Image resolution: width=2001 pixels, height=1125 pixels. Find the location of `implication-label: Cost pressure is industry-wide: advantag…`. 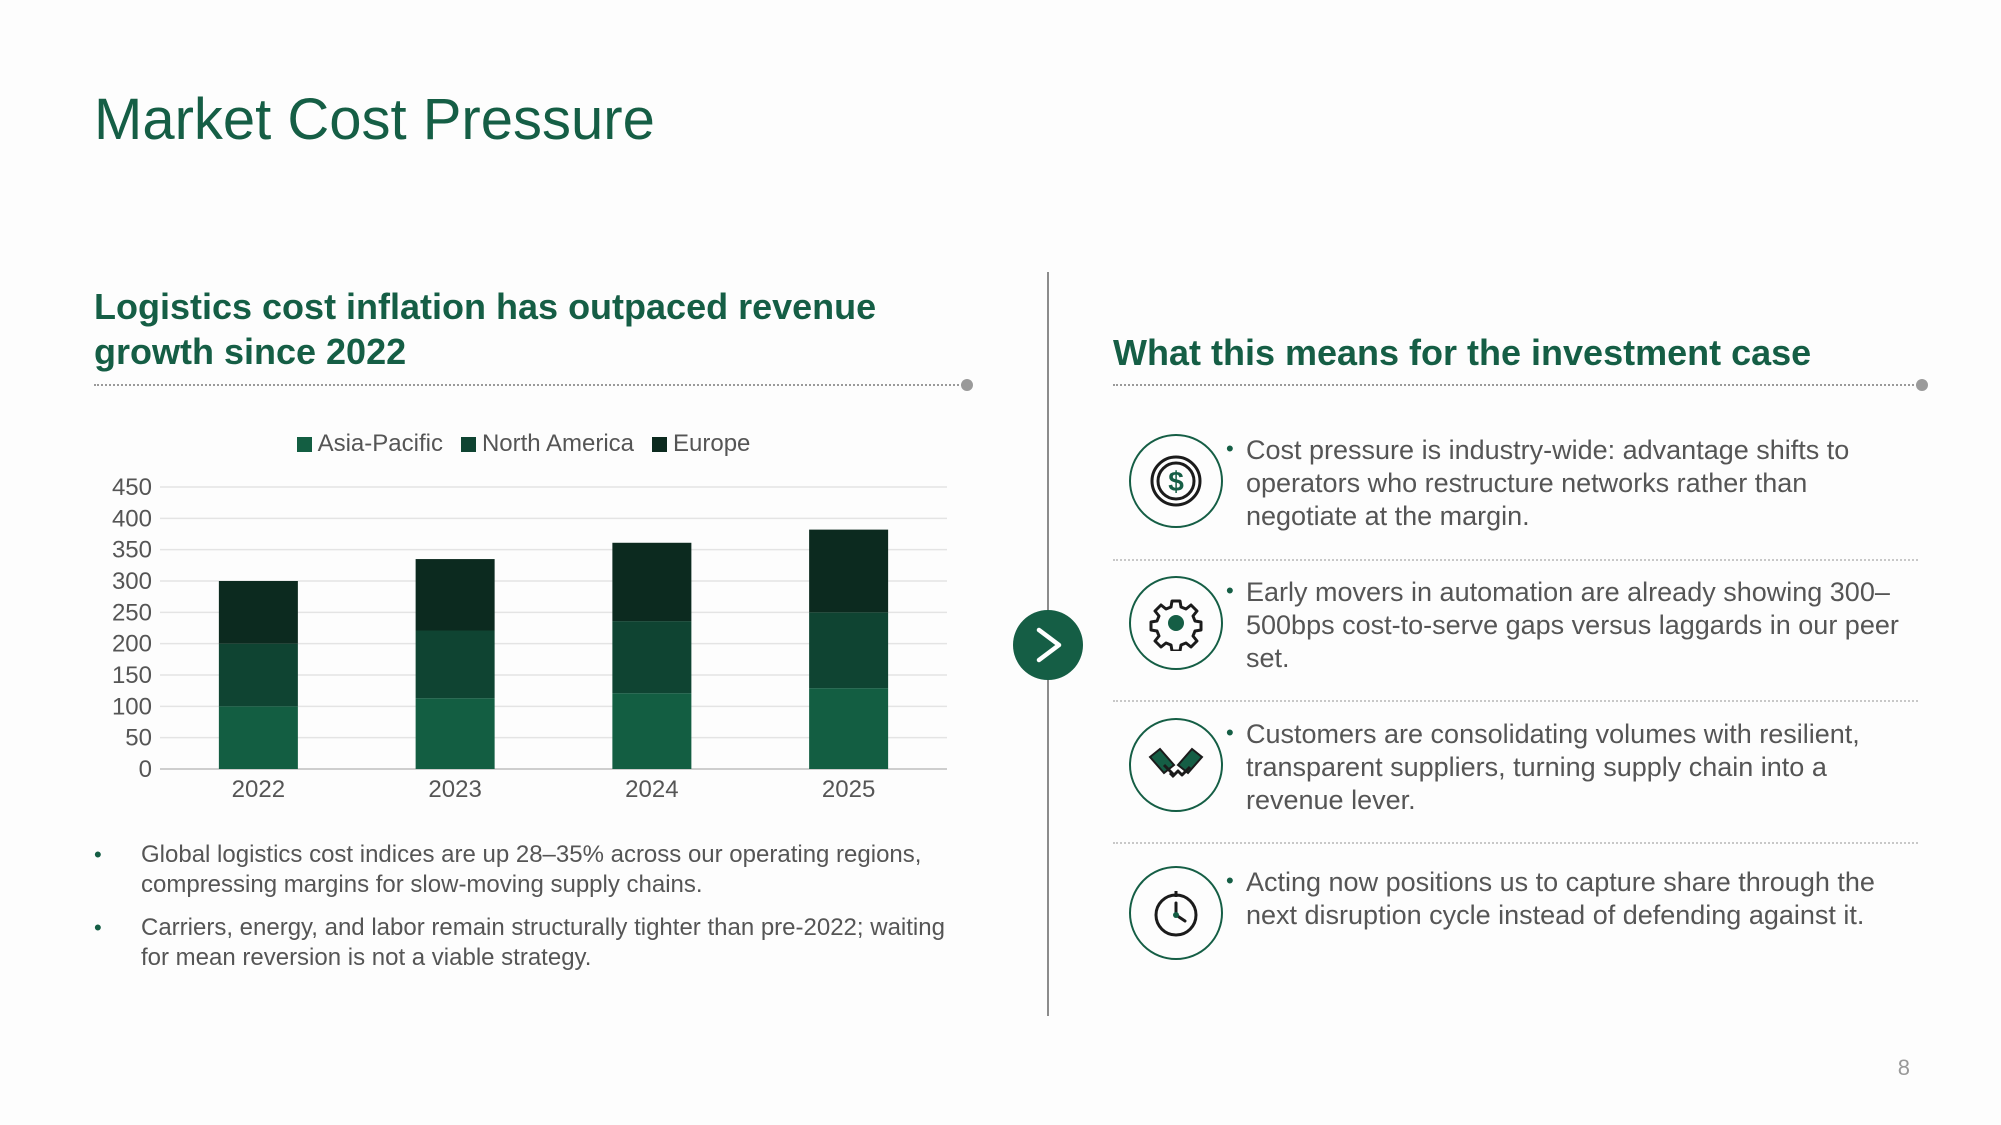

implication-label: Cost pressure is industry-wide: advantag… is located at coordinates (1548, 483).